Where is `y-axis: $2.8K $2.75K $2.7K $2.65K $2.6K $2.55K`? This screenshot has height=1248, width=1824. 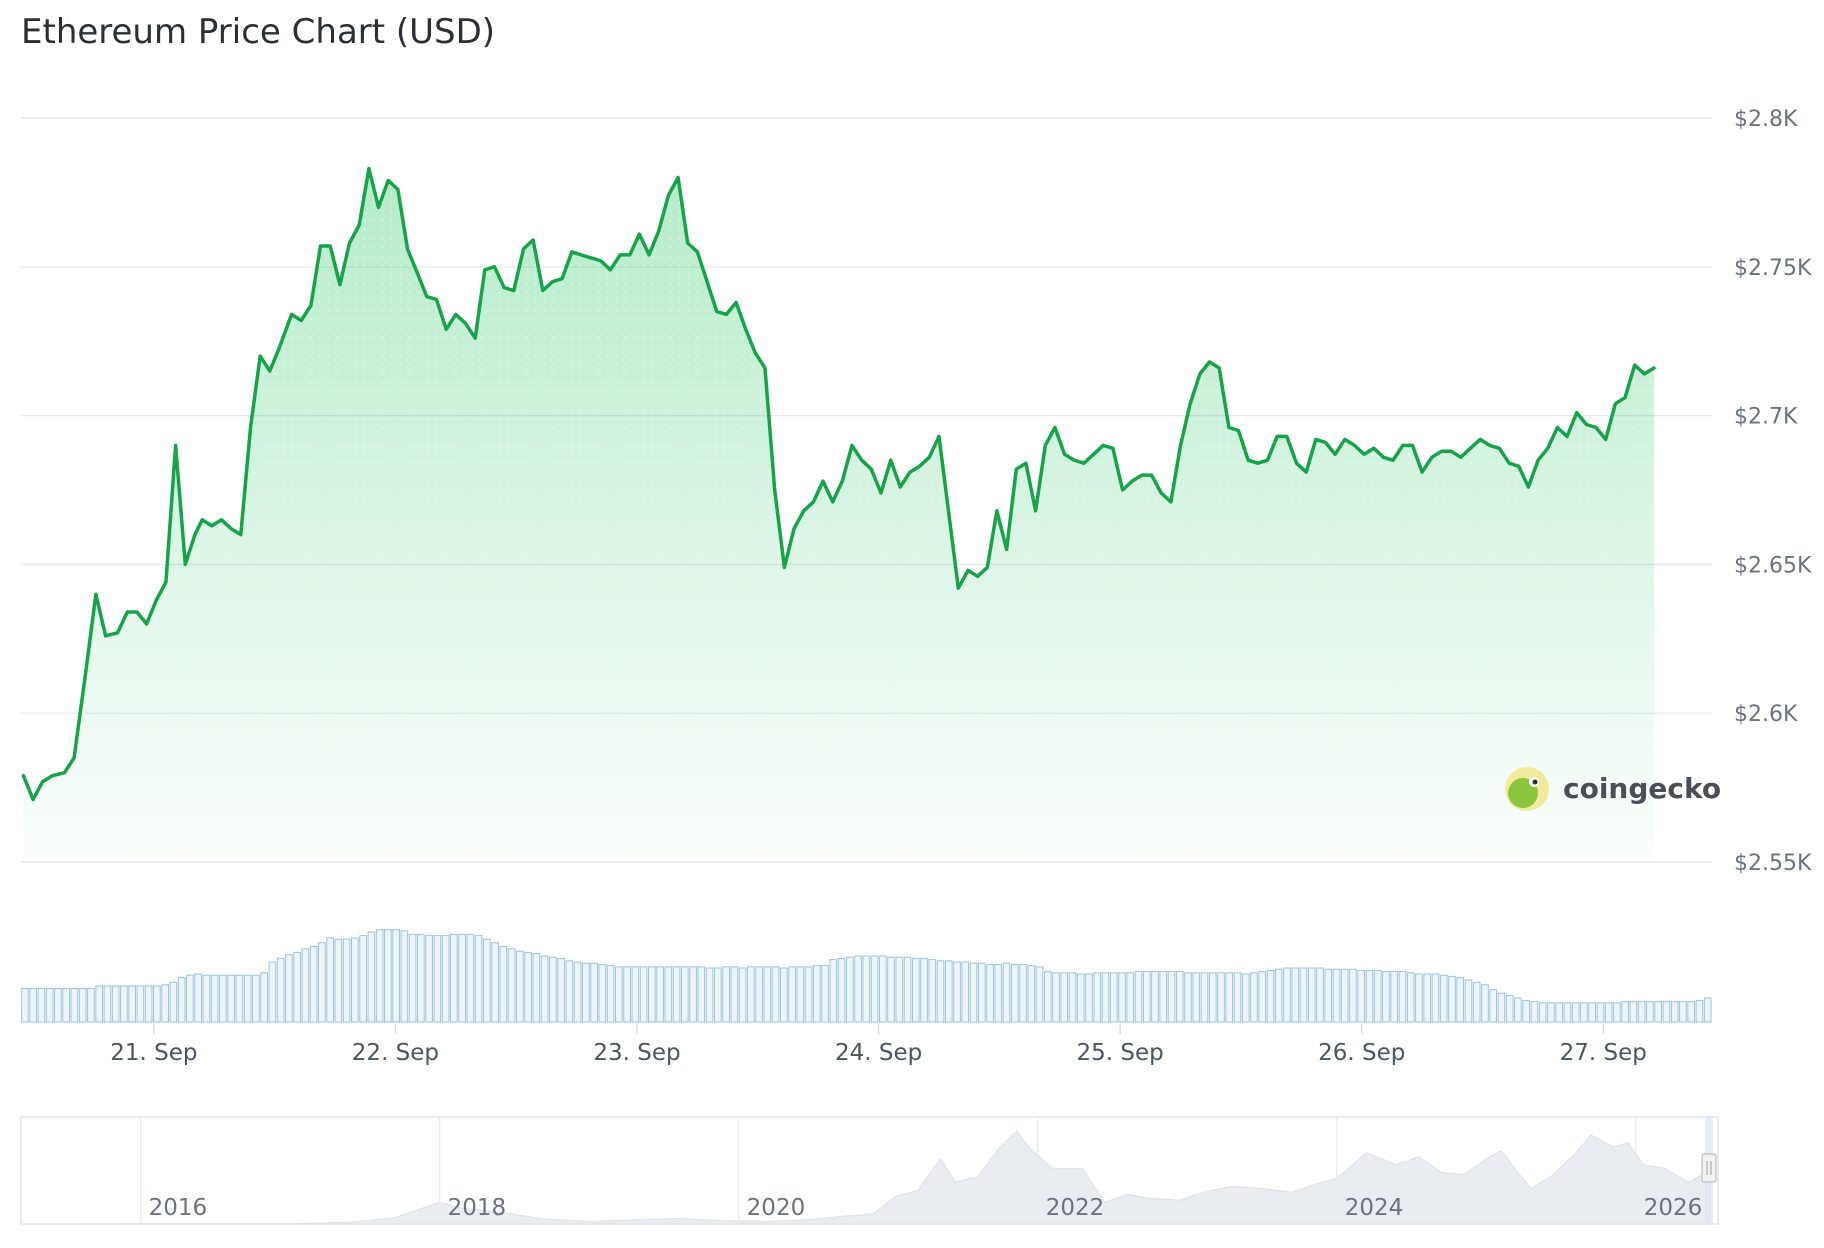
y-axis: $2.8K $2.75K $2.7K $2.65K $2.6K $2.55K is located at coordinates (1773, 491).